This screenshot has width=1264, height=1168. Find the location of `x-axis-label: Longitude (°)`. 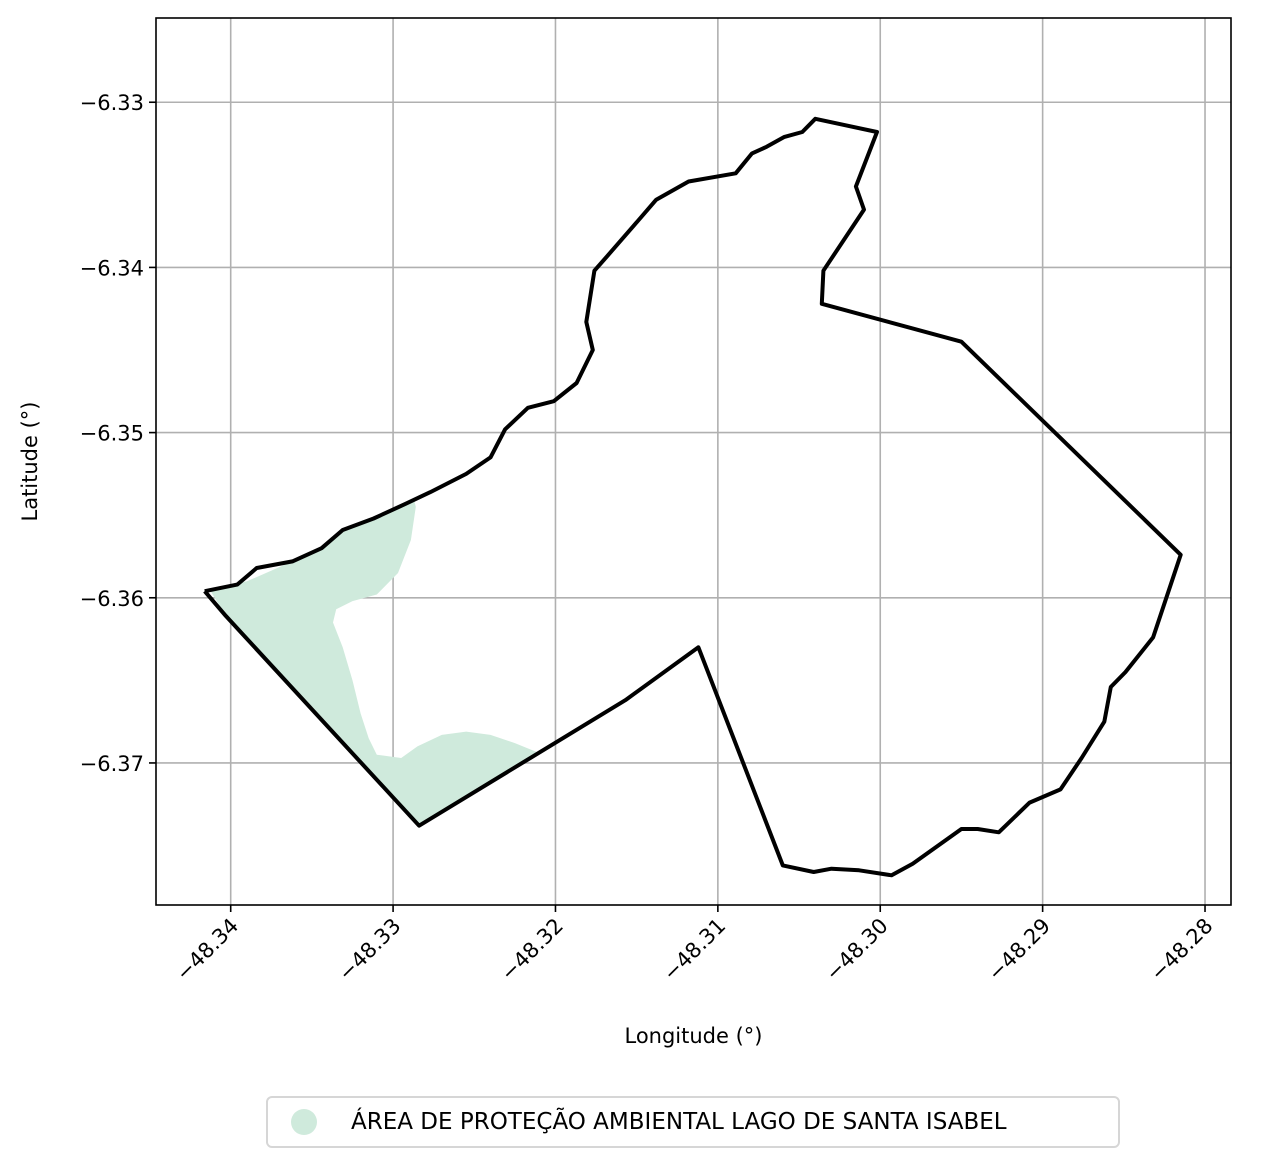

x-axis-label: Longitude (°) is located at coordinates (693, 1036).